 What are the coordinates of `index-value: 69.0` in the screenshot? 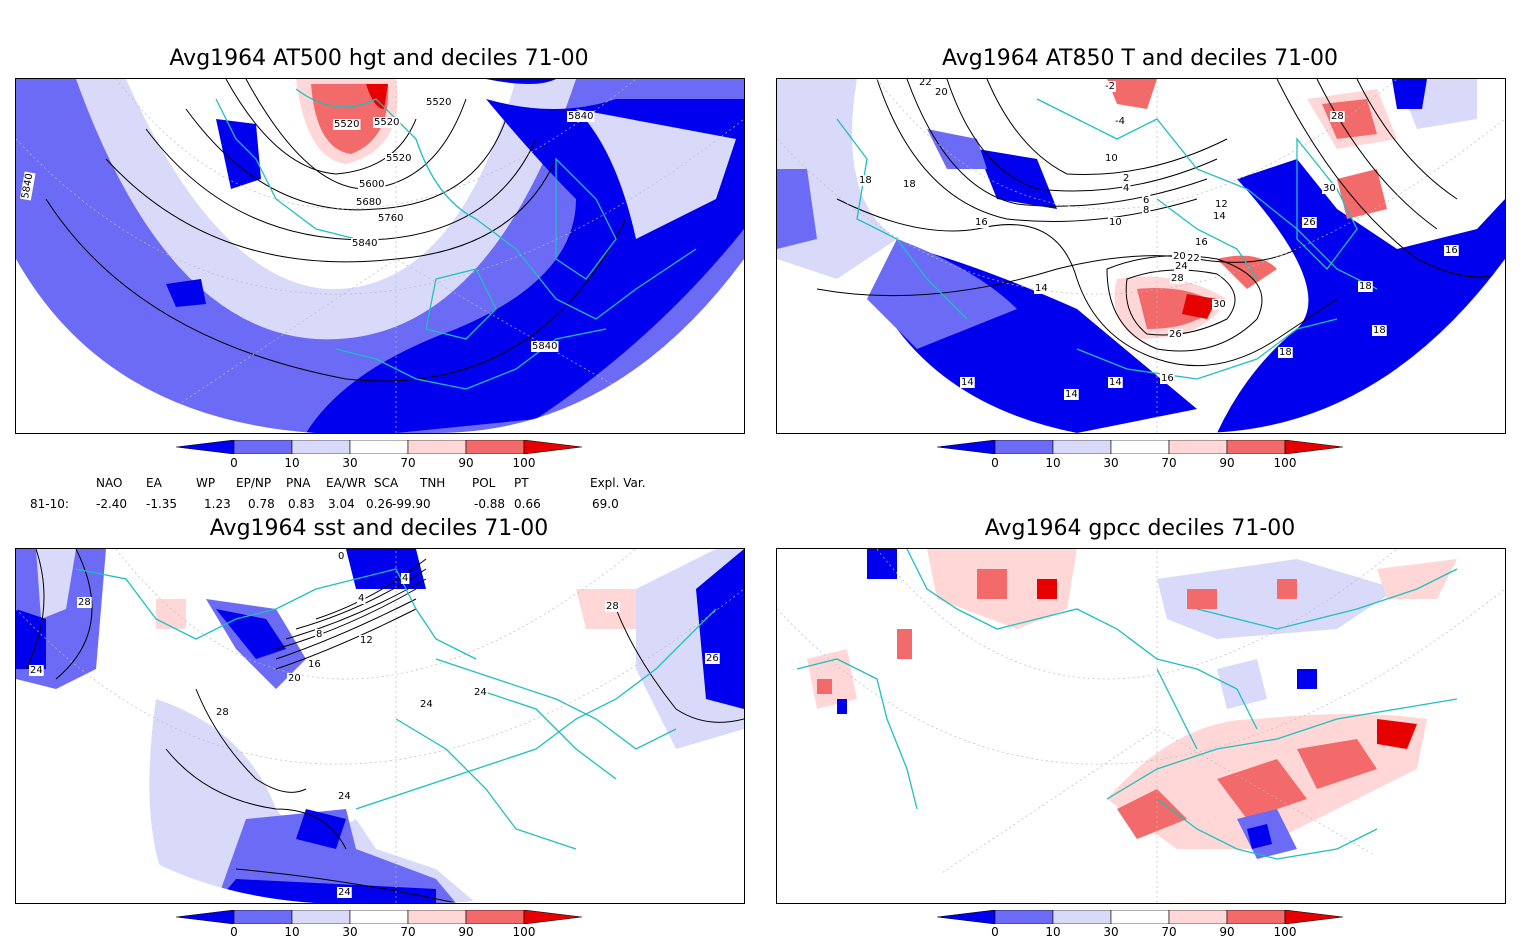 It's located at (605, 504).